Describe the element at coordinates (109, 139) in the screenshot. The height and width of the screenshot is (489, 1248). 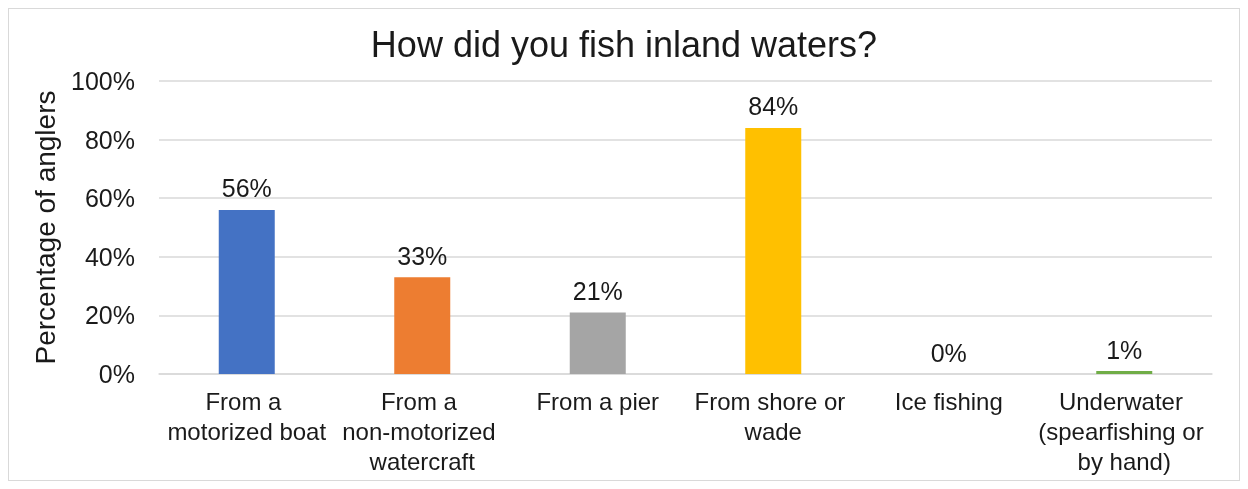
I see `y-tick-label: 80%` at that location.